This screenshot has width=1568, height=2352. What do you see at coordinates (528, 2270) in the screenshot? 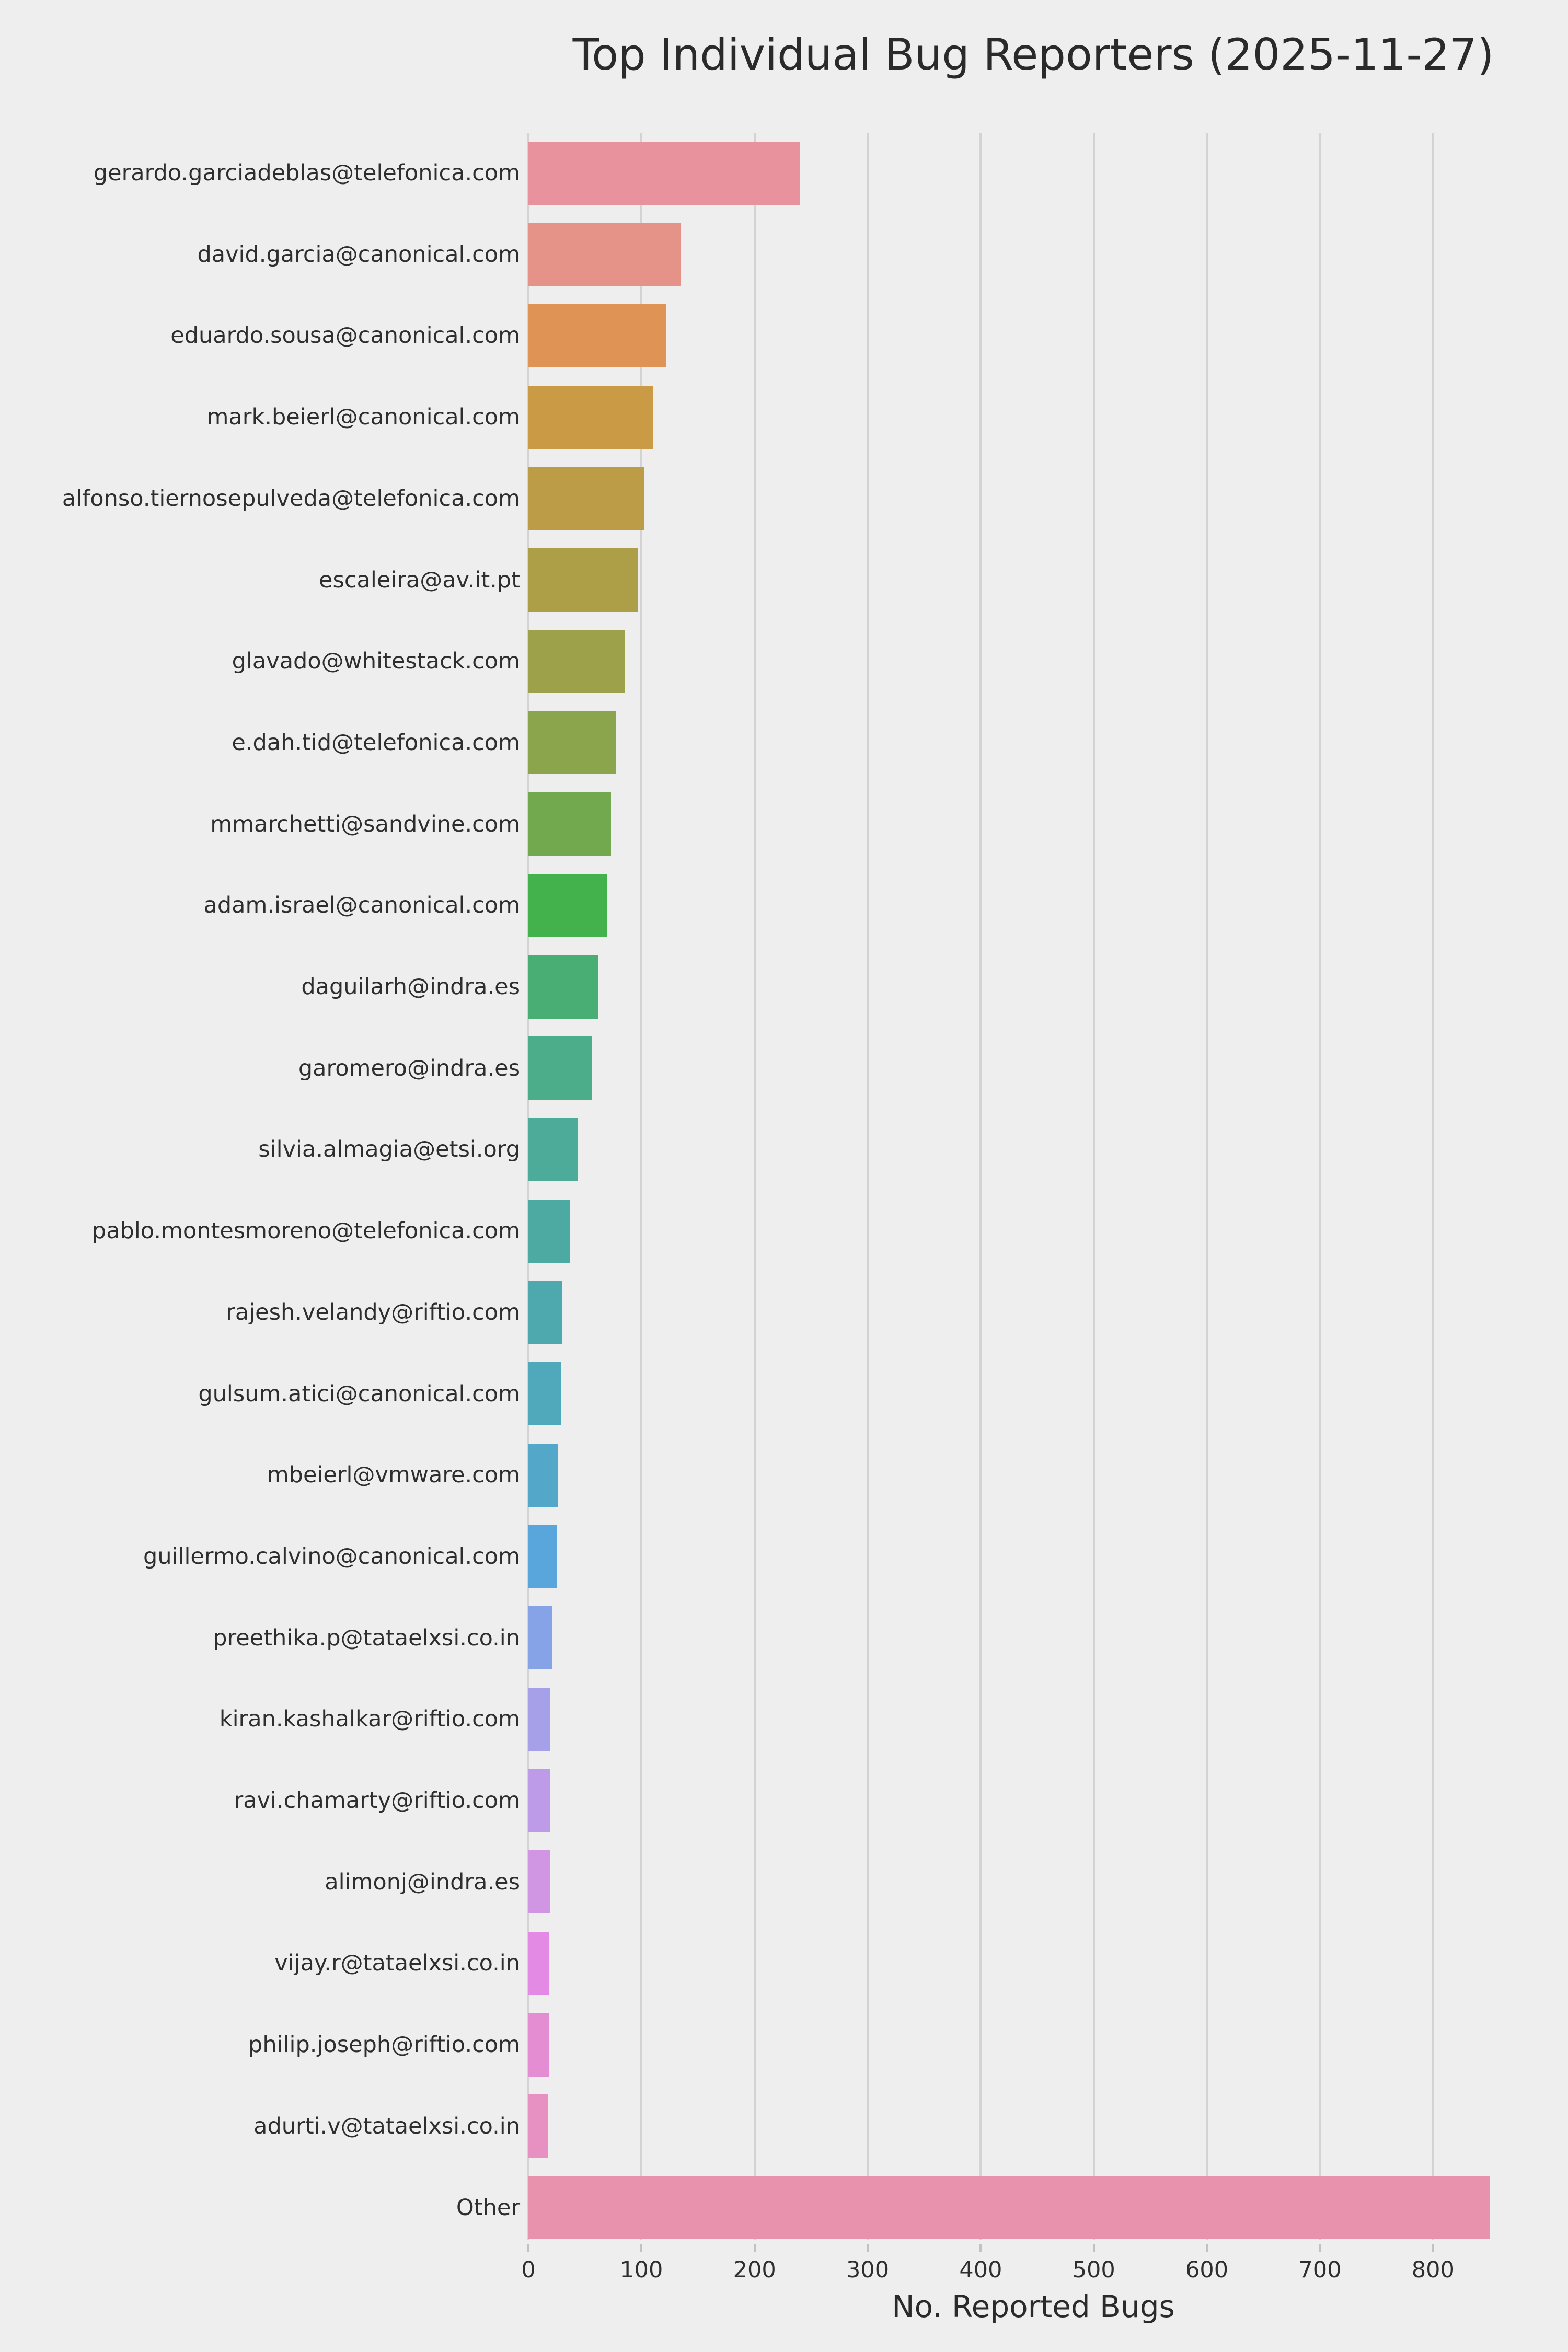
I see `x-tick-label: 0` at bounding box center [528, 2270].